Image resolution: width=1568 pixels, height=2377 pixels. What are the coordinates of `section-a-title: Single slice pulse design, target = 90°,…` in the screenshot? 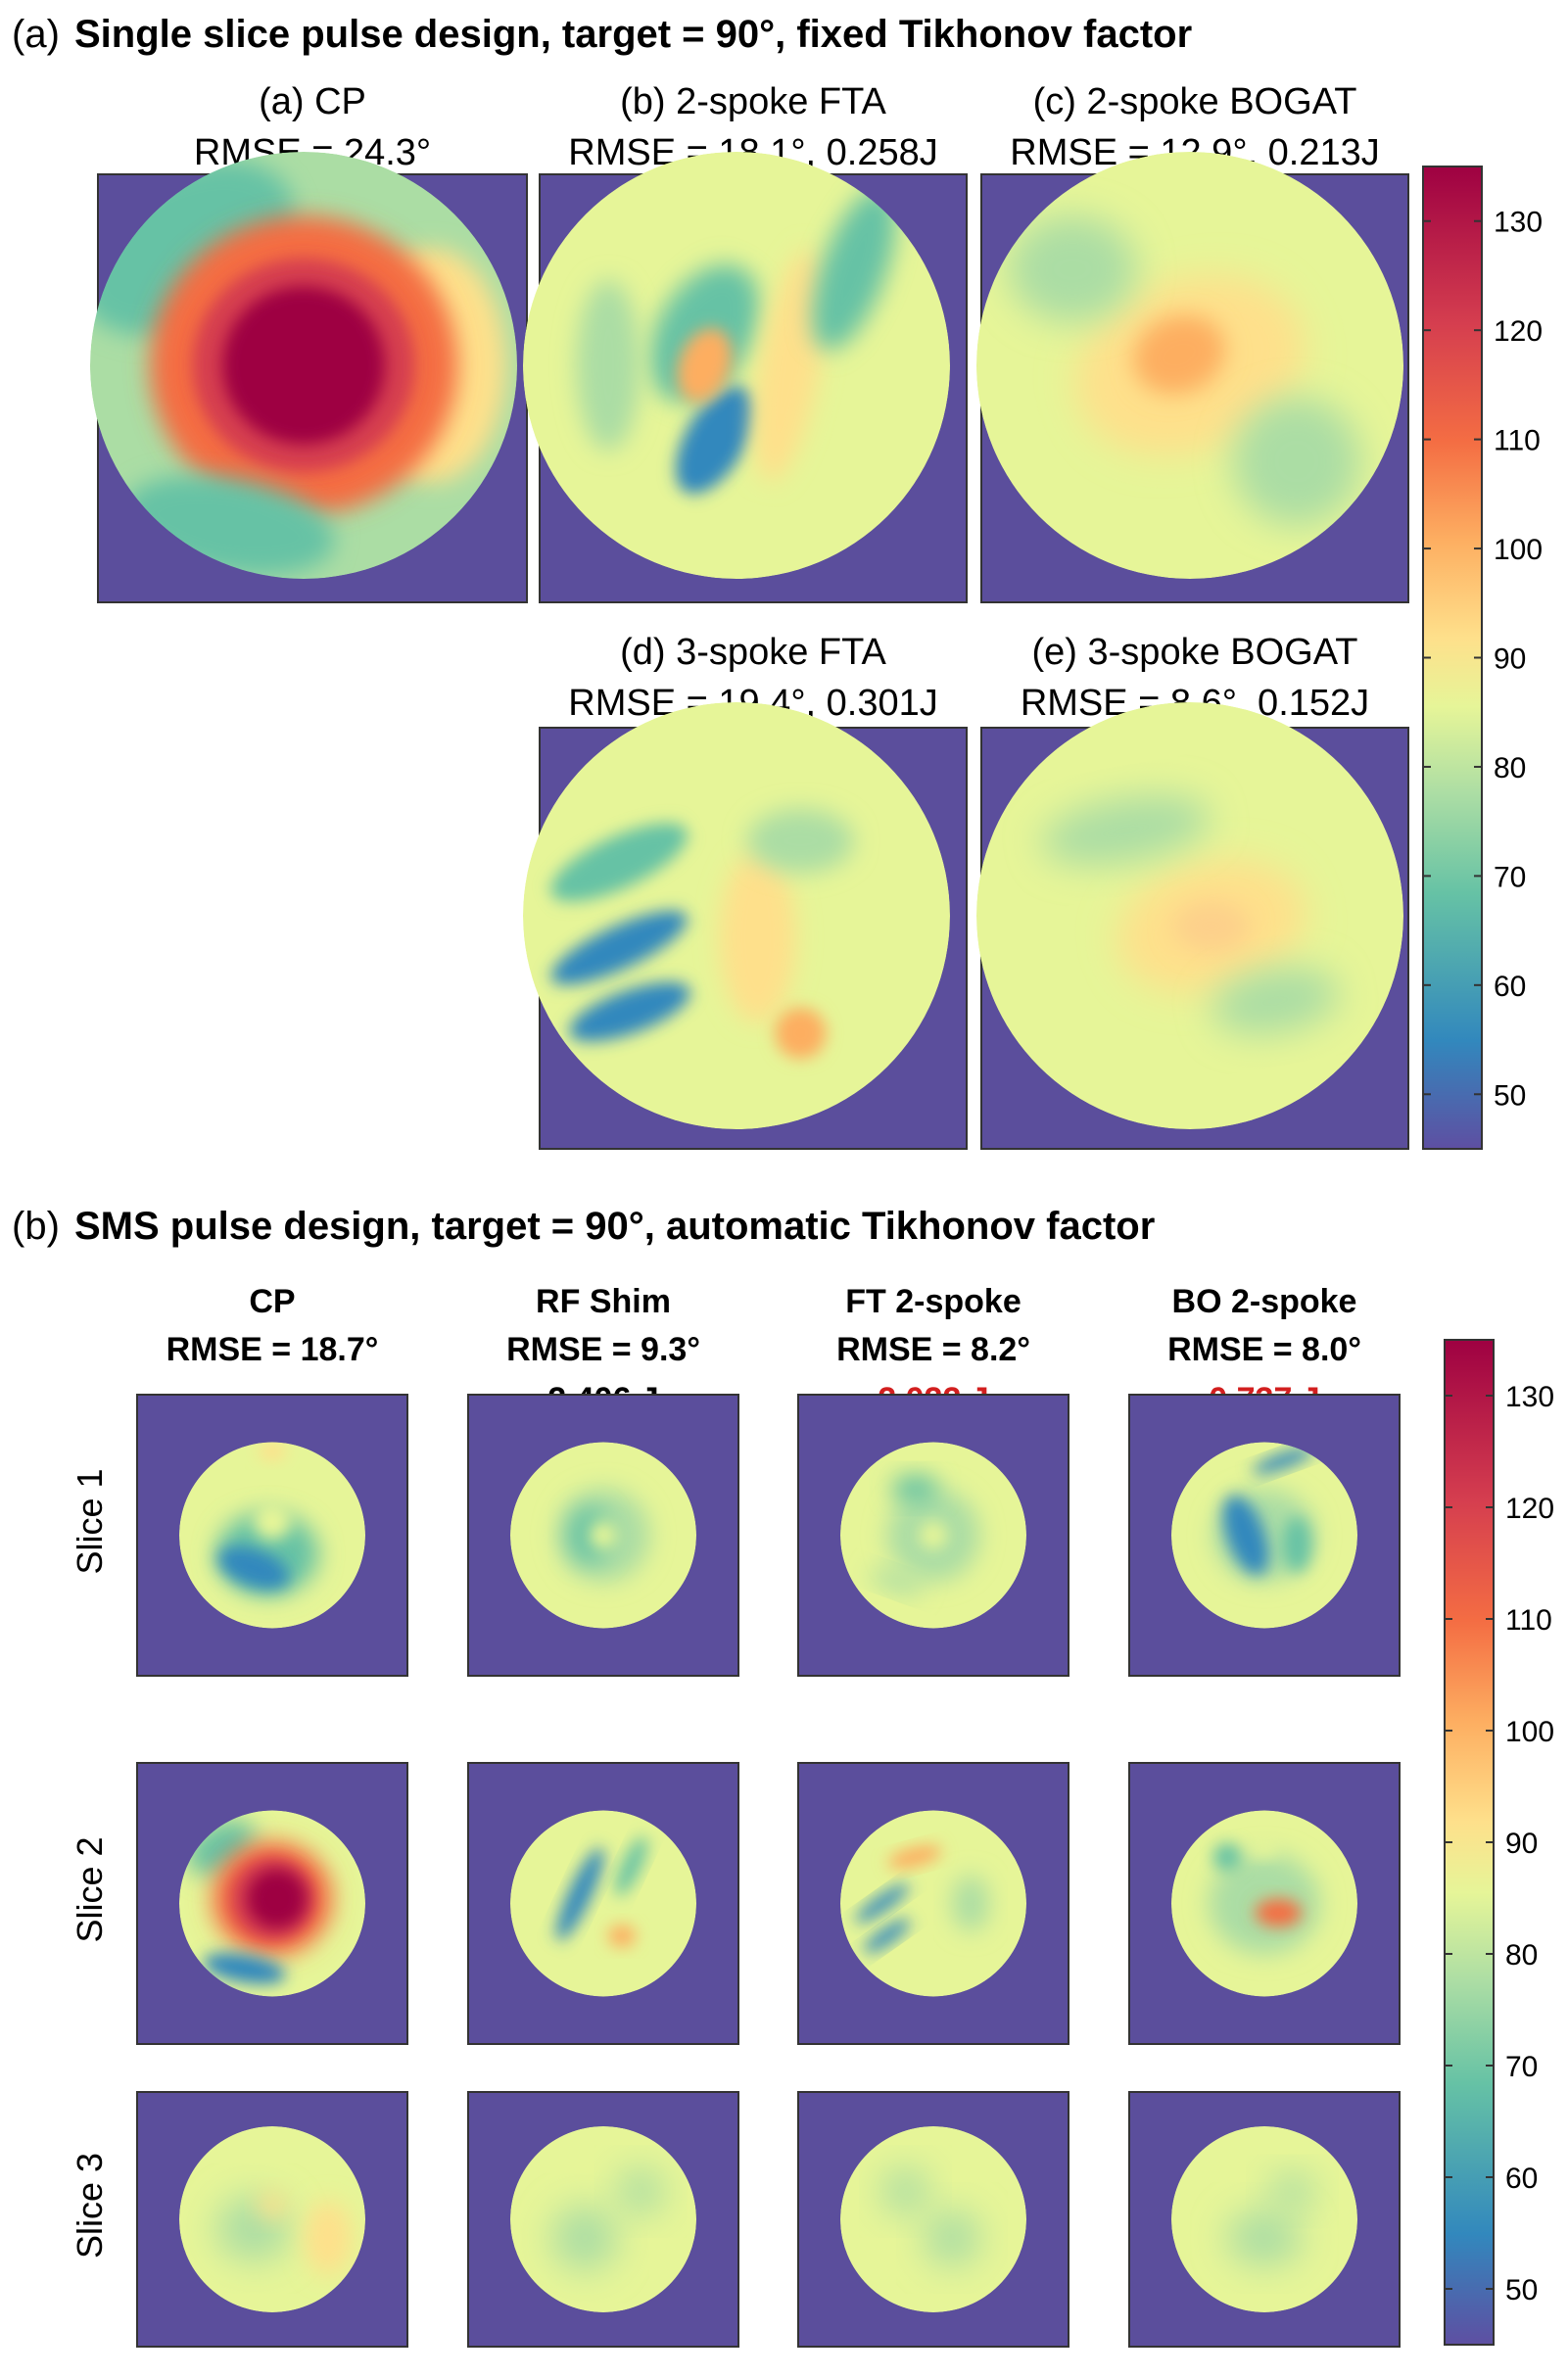 It's located at (633, 34).